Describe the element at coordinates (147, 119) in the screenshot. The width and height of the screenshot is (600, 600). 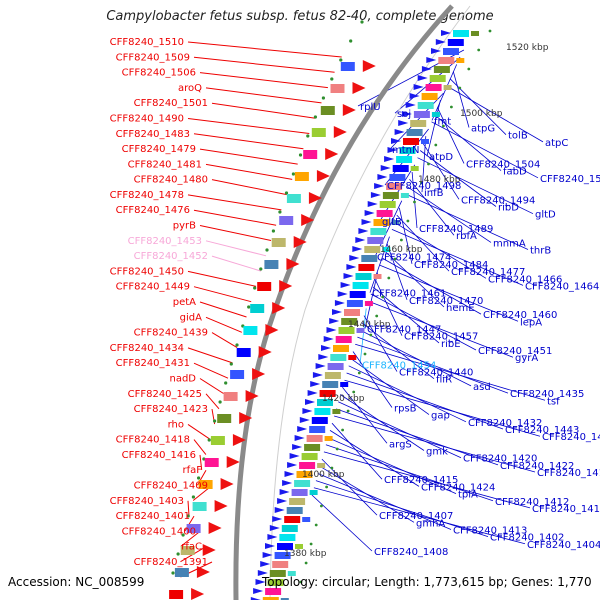
I see `left-gene-label: CFF8240_1490` at that location.